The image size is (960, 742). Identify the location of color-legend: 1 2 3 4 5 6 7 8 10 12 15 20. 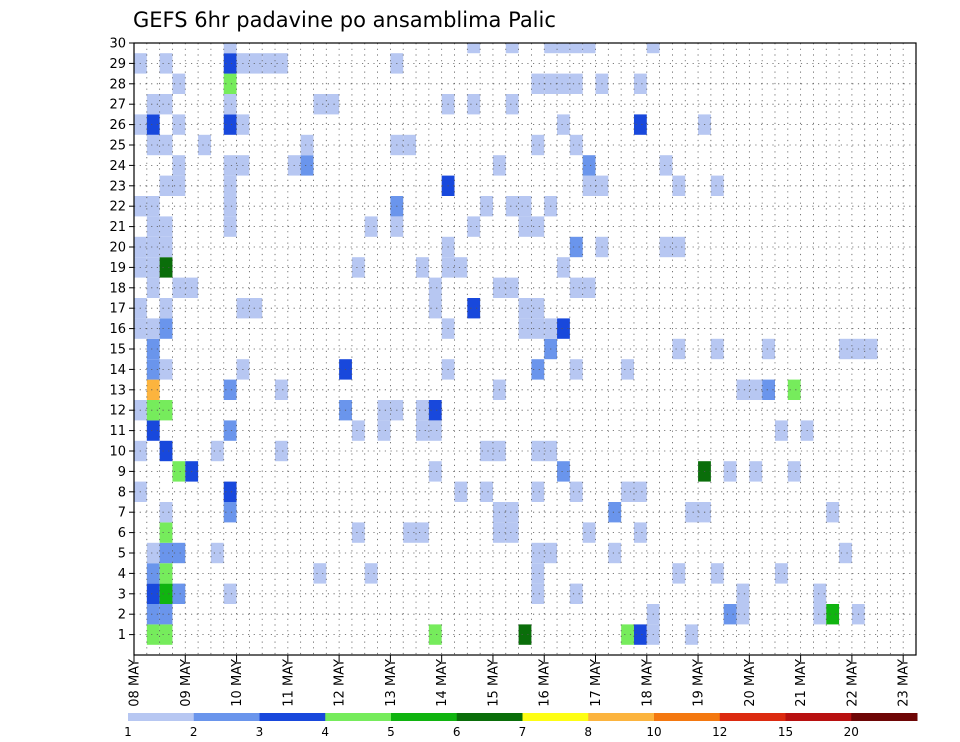
(521, 726).